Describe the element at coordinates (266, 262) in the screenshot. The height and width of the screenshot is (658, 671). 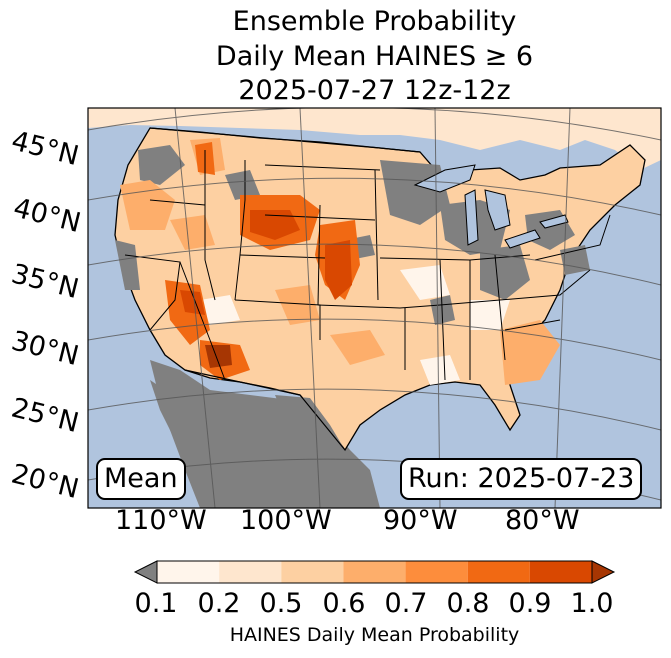
I see `very-high-probability-areas` at that location.